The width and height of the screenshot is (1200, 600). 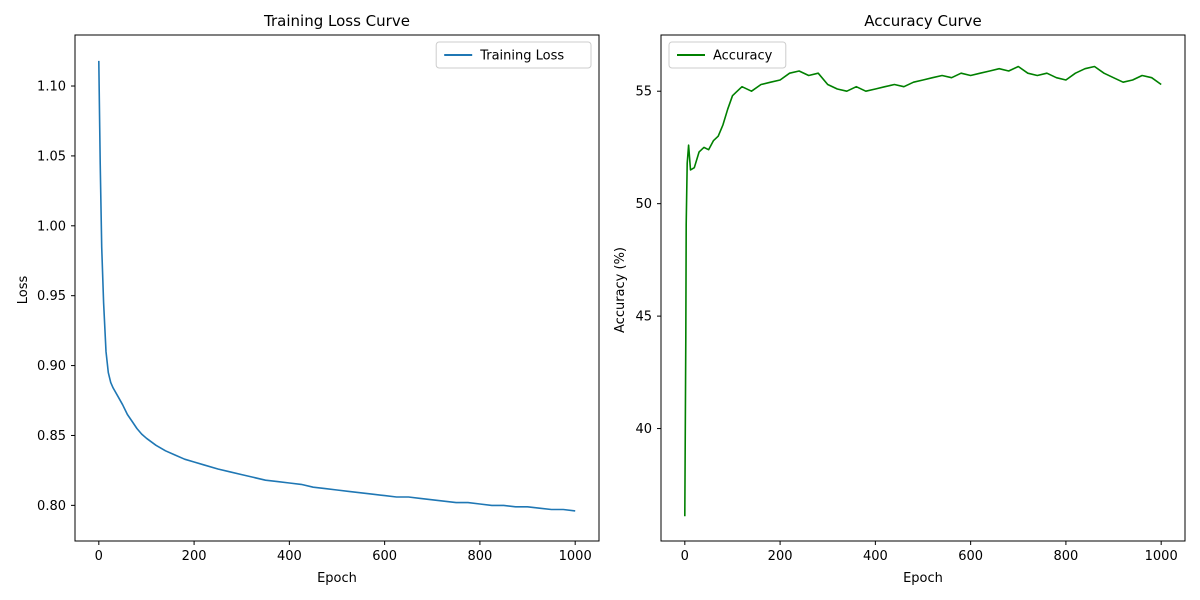 I want to click on loss-legend-box, so click(x=513, y=55).